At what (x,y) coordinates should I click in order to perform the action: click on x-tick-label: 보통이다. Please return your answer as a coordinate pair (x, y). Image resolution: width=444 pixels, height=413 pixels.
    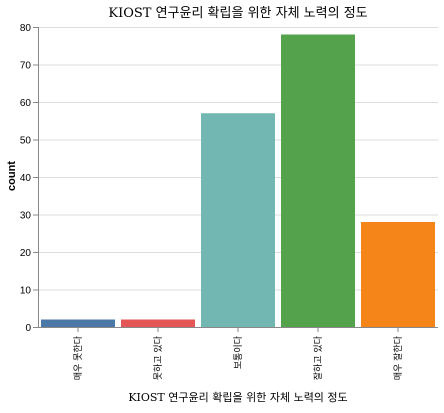
    Looking at the image, I should click on (238, 352).